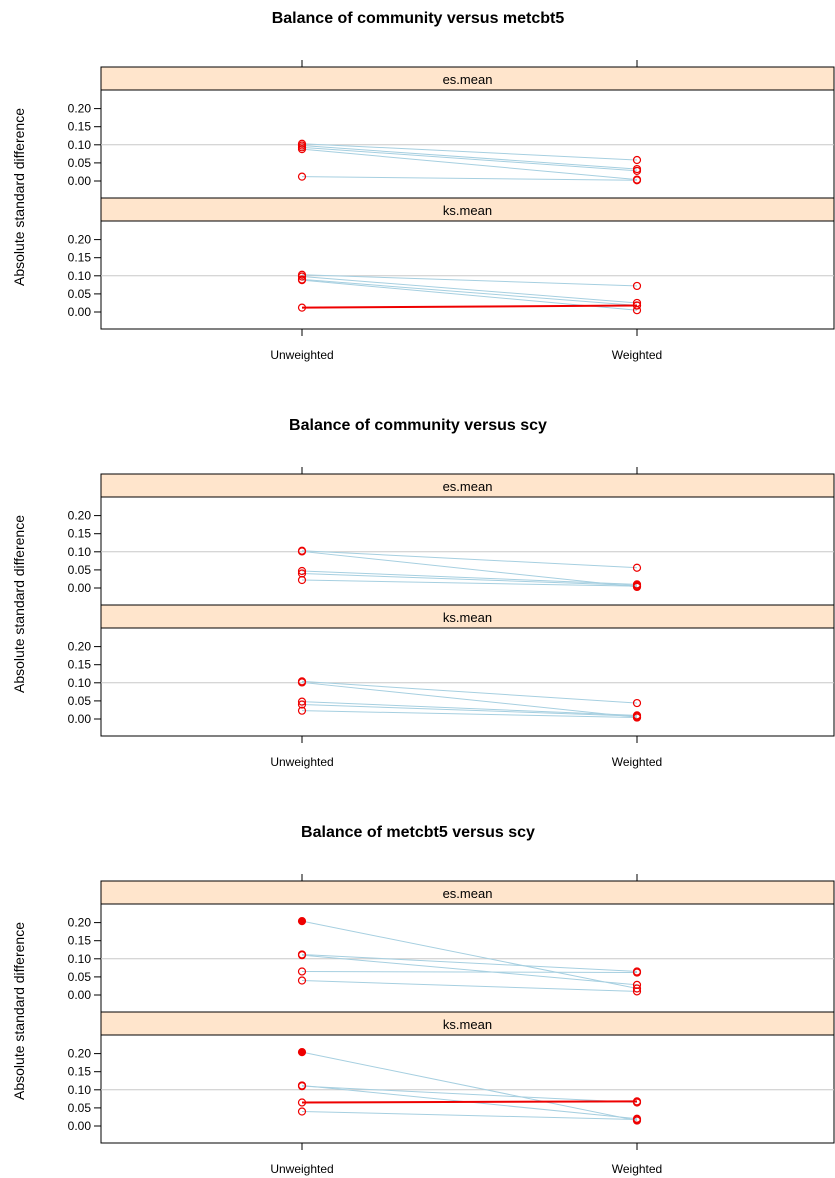 This screenshot has height=1178, width=835. I want to click on chart-title: Balance of community versus metcbt5, so click(418, 18).